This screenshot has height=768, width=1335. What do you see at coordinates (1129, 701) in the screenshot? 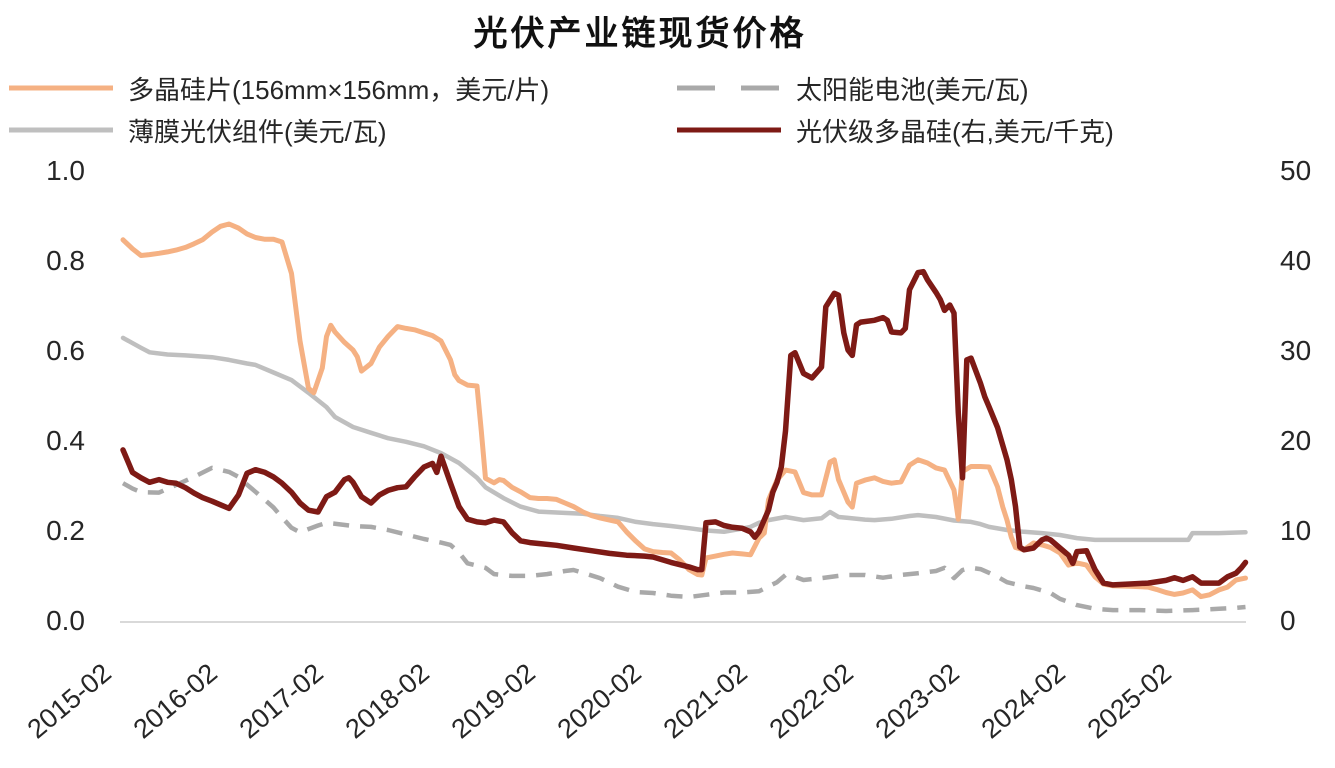
I see `x-axis-tick: 2025-02` at bounding box center [1129, 701].